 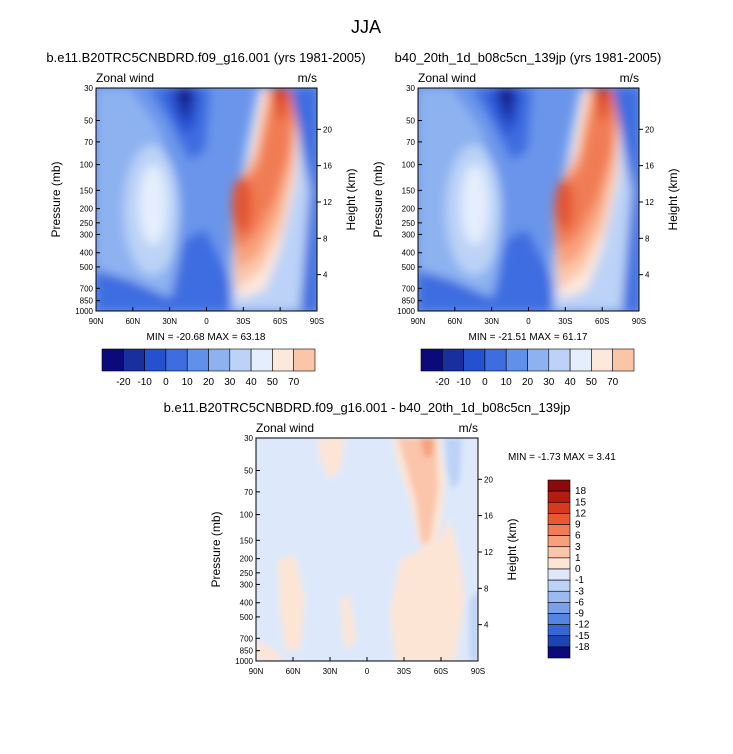 I want to click on panel-left-x-tick-label: 30N, so click(x=169, y=321).